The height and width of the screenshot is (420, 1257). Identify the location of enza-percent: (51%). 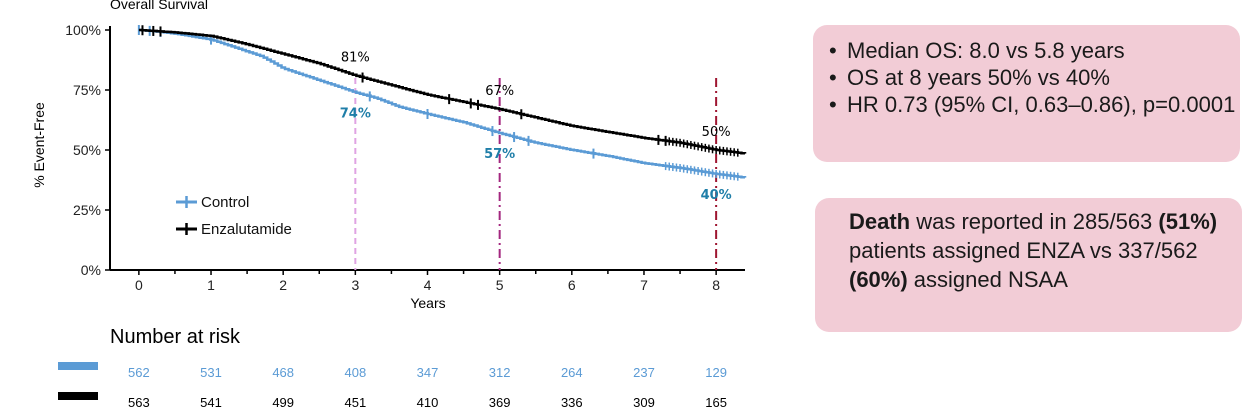
(1188, 221).